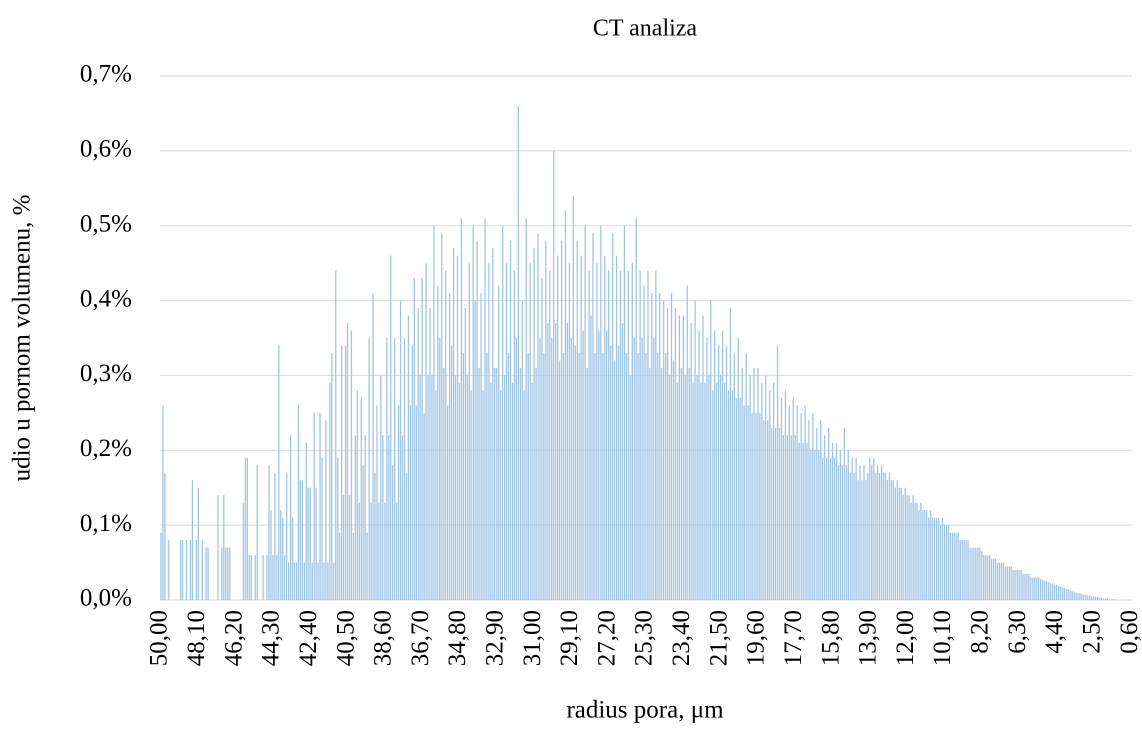 The image size is (1142, 742). Describe the element at coordinates (830, 638) in the screenshot. I see `x-tick-label: 15,80` at that location.